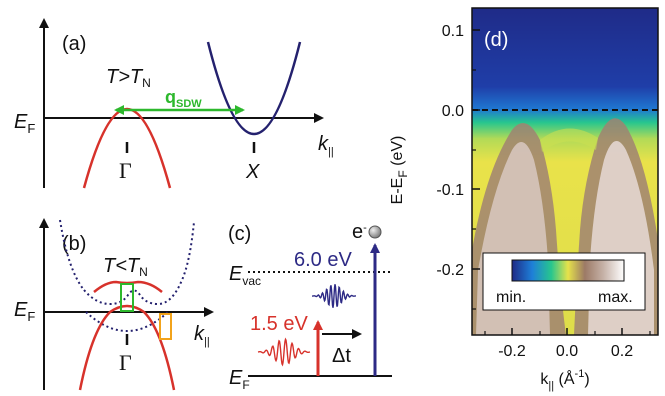 This screenshot has height=396, width=665. I want to click on panel-a-gamma-label: Γ, so click(125, 170).